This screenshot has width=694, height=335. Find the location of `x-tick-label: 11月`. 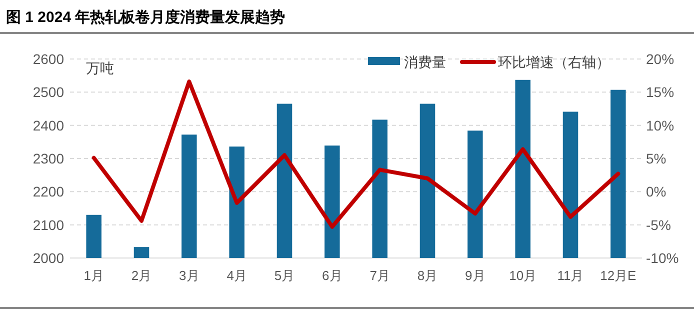

x-tick-label: 11月 is located at coordinates (570, 275).